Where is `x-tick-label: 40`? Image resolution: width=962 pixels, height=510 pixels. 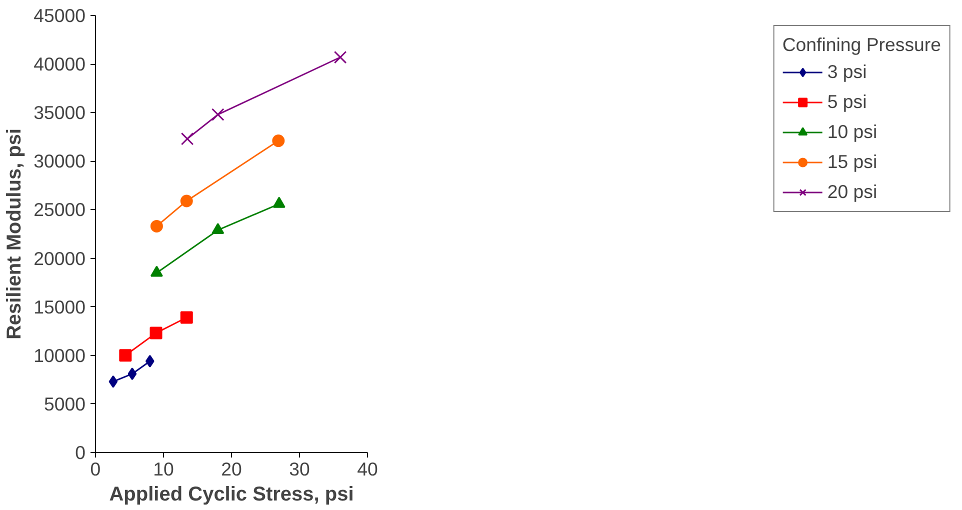
x-tick-label: 40 is located at coordinates (367, 469).